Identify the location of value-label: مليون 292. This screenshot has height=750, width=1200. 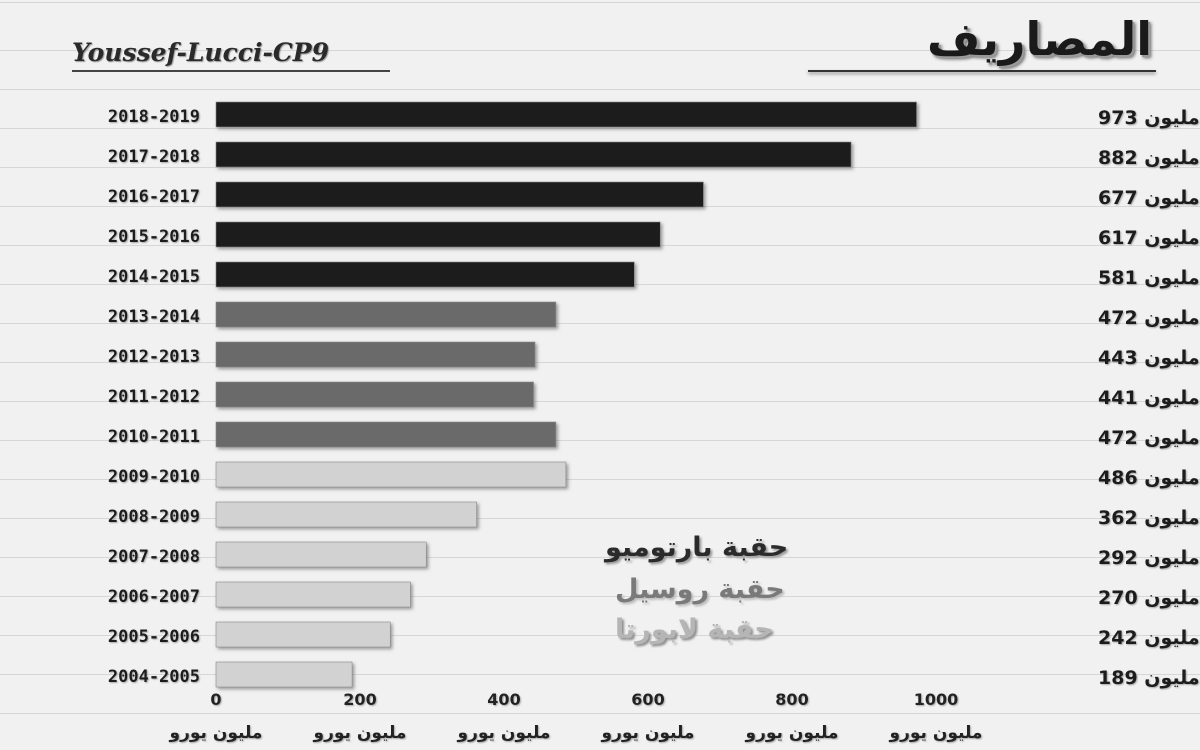
(1149, 558).